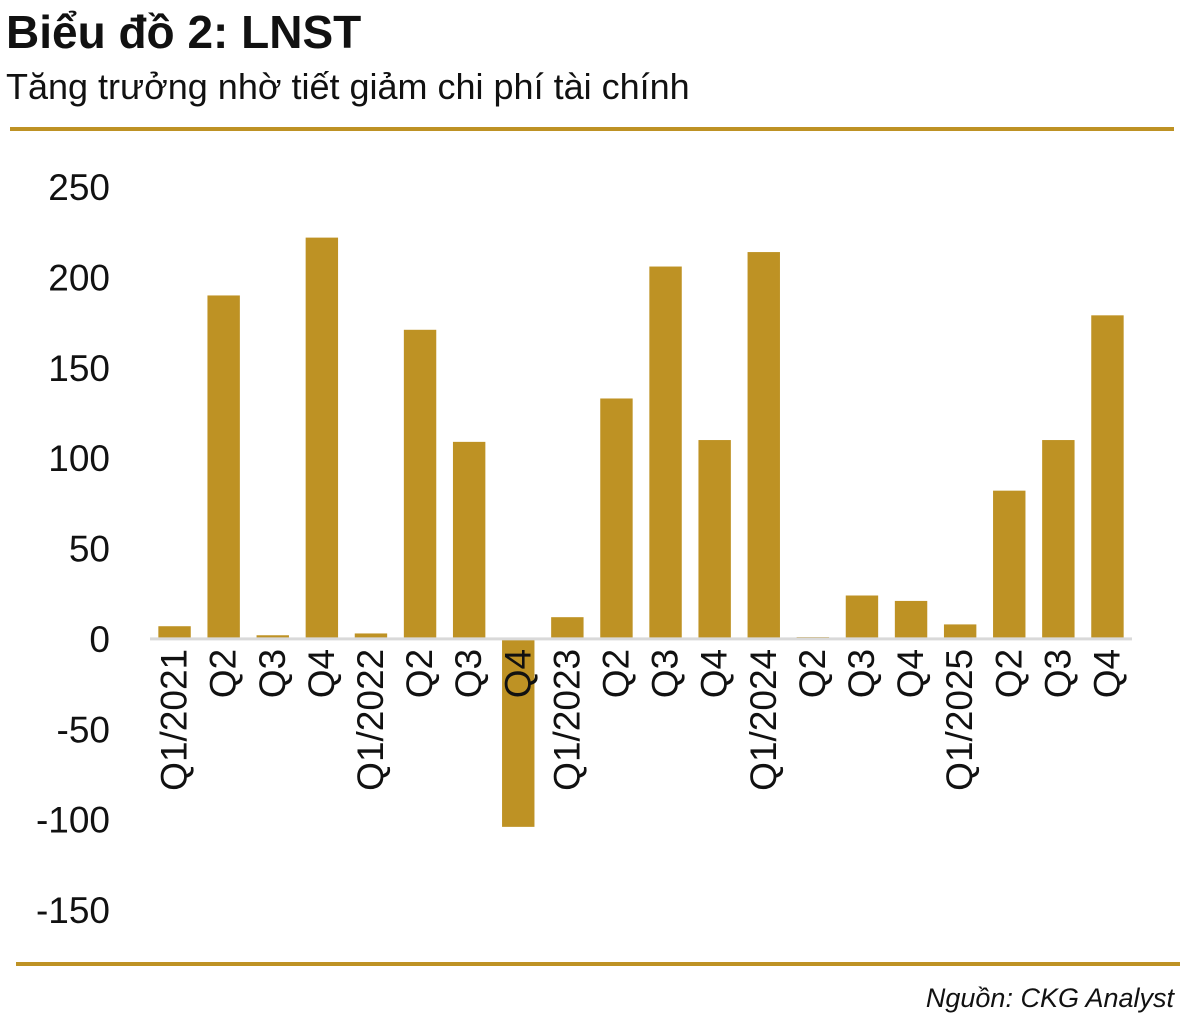 This screenshot has height=1022, width=1180. Describe the element at coordinates (370, 720) in the screenshot. I see `x-tick-label: Q1/2022` at that location.